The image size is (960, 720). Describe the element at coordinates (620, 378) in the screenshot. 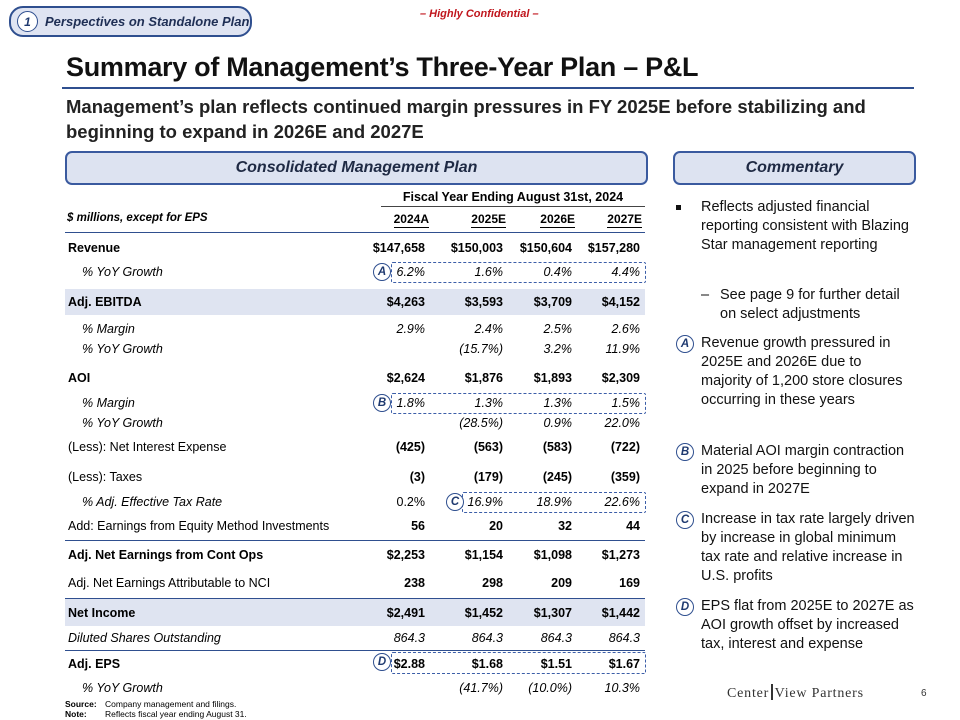

I see `cell: $2,309` at that location.